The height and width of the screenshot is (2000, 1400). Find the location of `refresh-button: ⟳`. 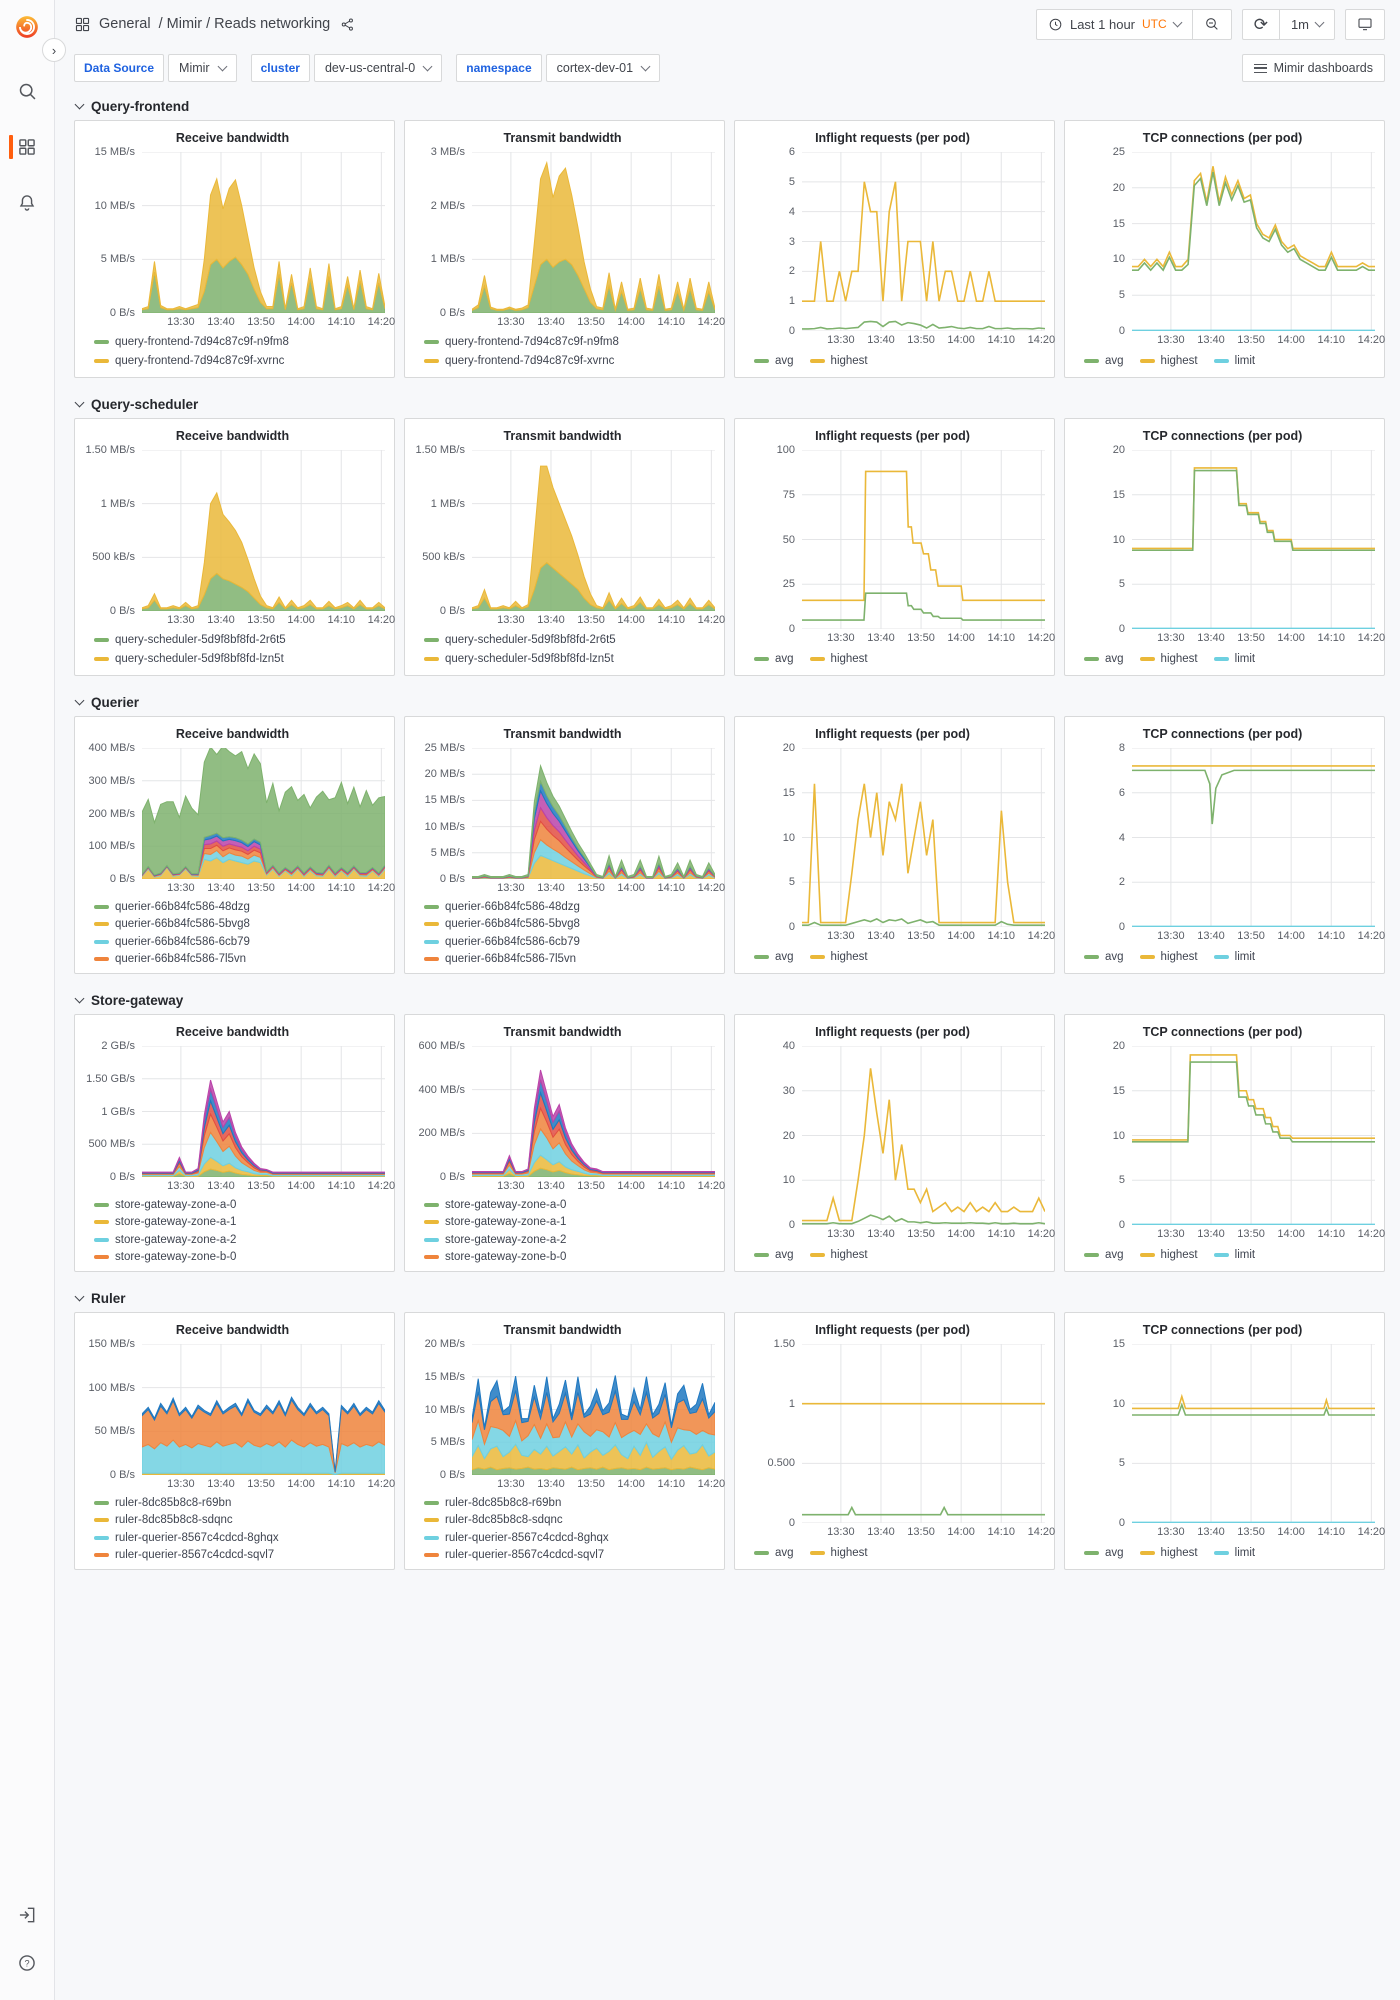

refresh-button: ⟳ is located at coordinates (1261, 24).